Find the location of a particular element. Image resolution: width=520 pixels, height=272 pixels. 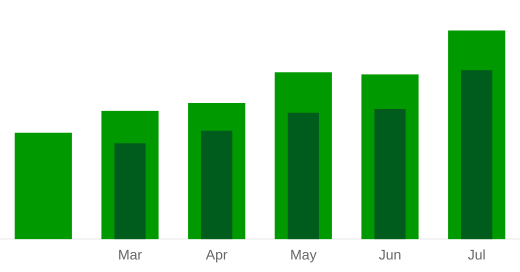

x-tick-label: Jul is located at coordinates (477, 254).